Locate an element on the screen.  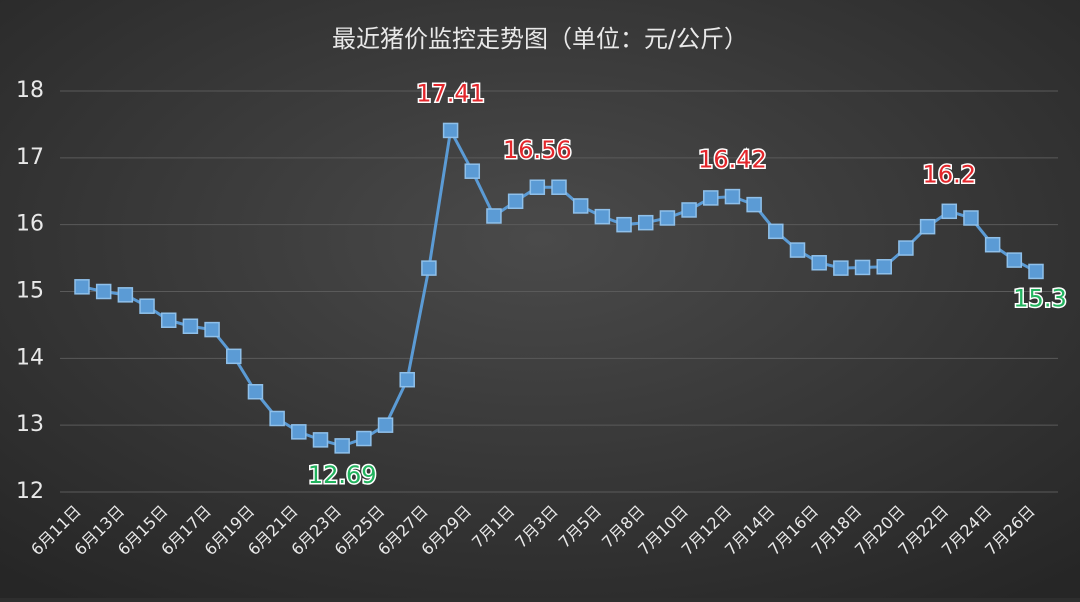
y-tick-label: 13 is located at coordinates (30, 424).